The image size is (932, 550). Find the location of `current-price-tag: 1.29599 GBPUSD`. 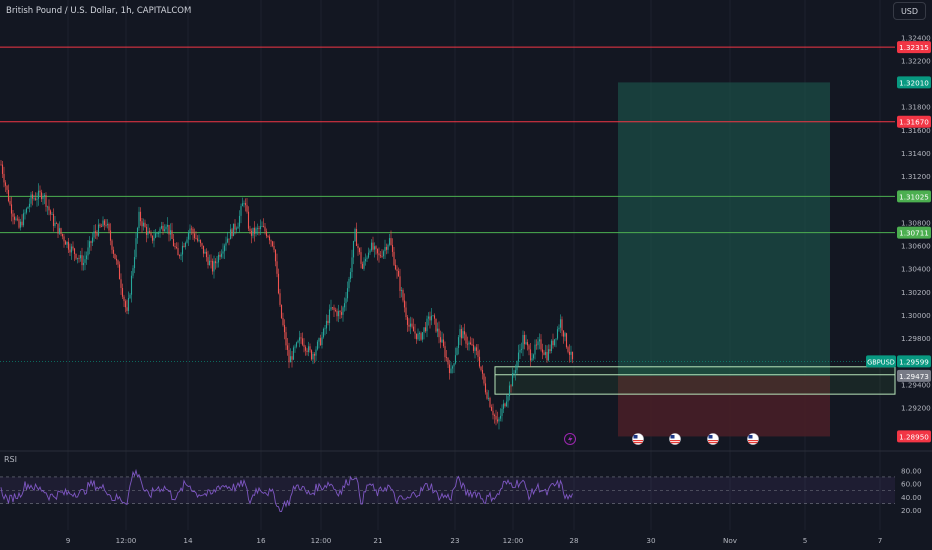

current-price-tag: 1.29599 GBPUSD is located at coordinates (898, 361).